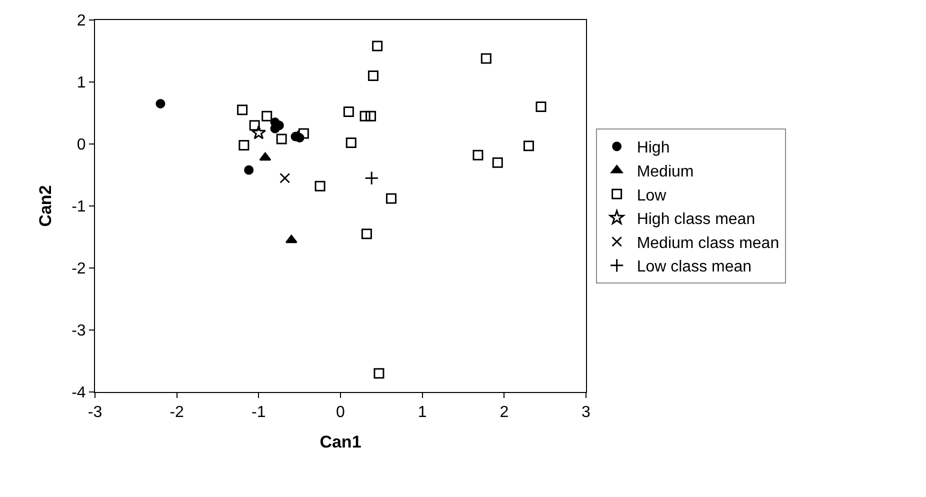 The width and height of the screenshot is (926, 497). I want to click on legend-label: Medium, so click(665, 171).